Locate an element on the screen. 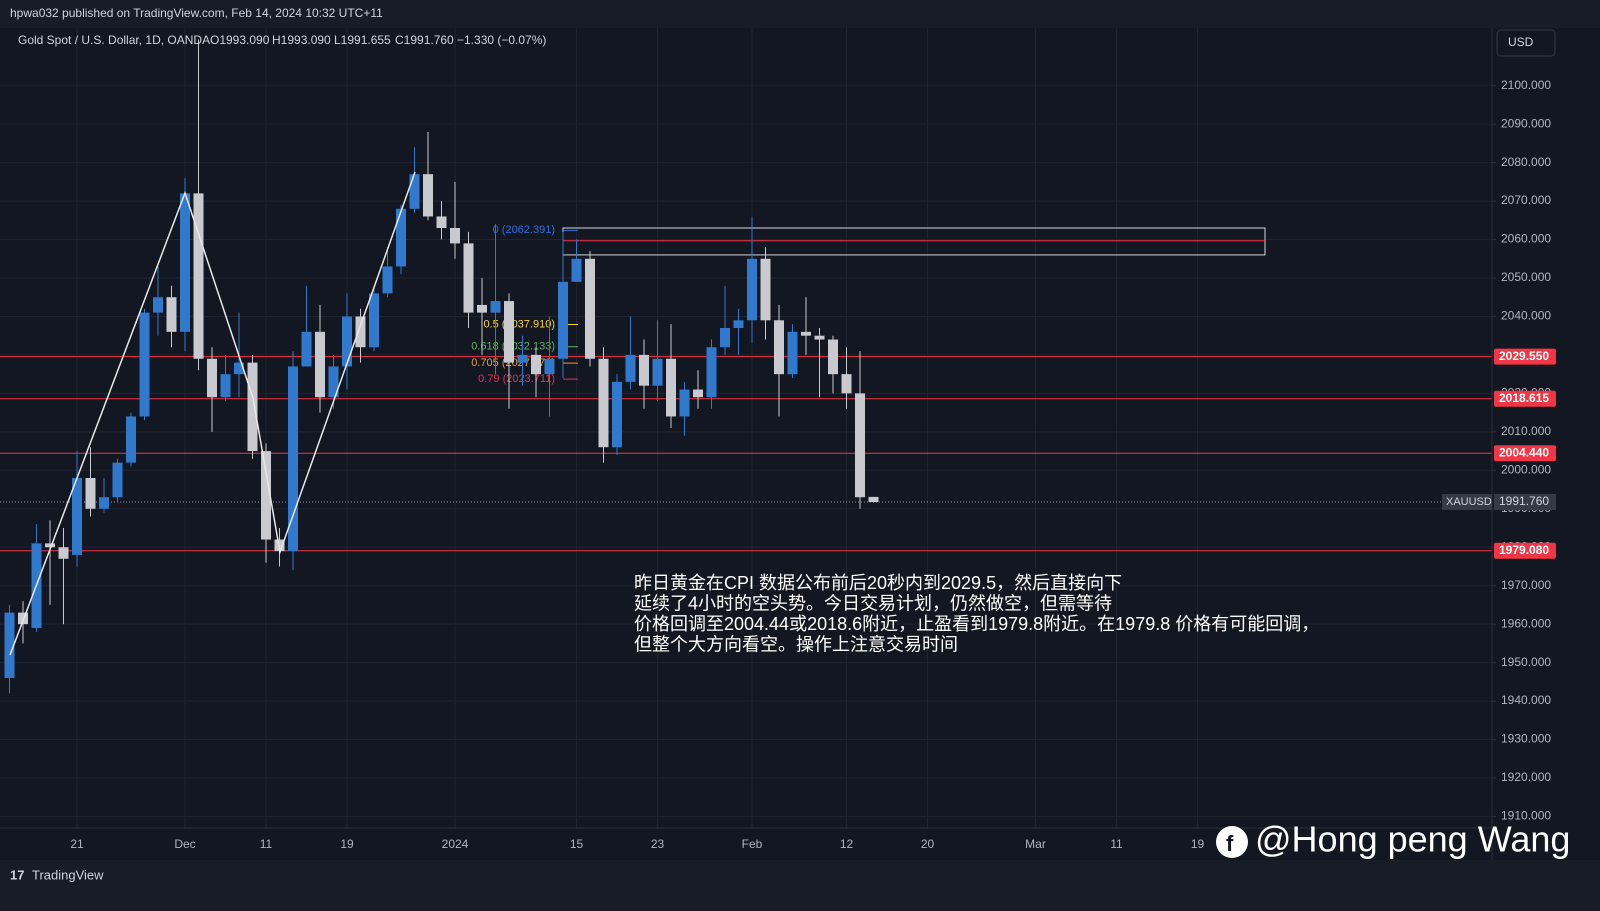 The image size is (1600, 911). last-price-label: 1991.760 is located at coordinates (1524, 501).